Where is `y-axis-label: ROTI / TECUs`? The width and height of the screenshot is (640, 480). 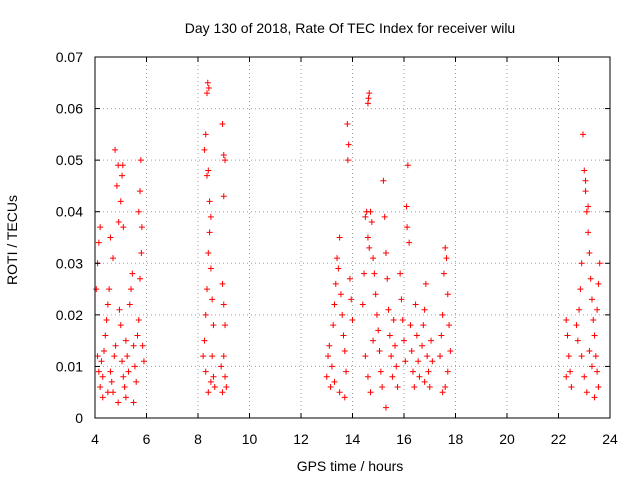
y-axis-label: ROTI / TECUs is located at coordinates (12, 240).